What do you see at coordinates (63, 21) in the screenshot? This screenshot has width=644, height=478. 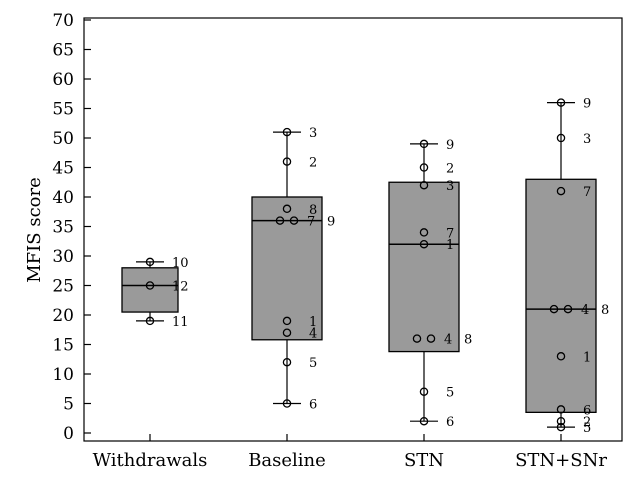 I see `y-tick-label: 70` at bounding box center [63, 21].